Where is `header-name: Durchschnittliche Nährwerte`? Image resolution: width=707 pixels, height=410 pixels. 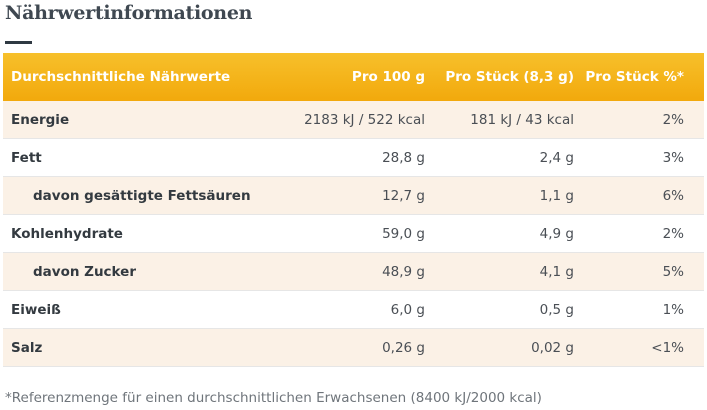 header-name: Durchschnittliche Nährwerte is located at coordinates (121, 77).